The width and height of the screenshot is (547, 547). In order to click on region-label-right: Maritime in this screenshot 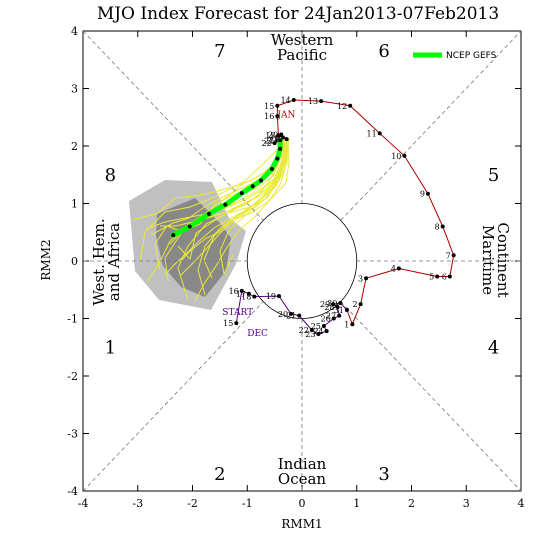, I will do `click(488, 260)`.